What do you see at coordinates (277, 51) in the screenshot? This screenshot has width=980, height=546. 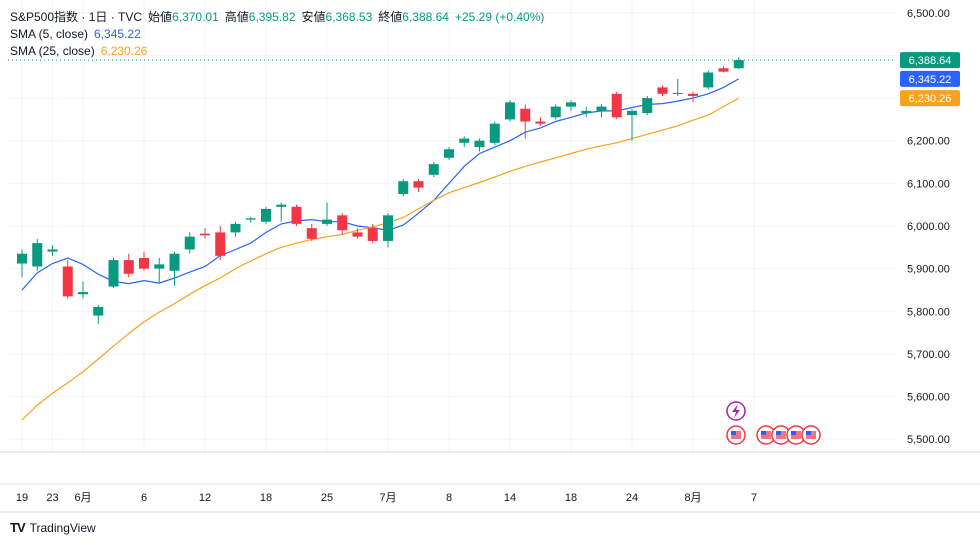 I see `sma25-row: SMA (25, close) 6,230.26` at bounding box center [277, 51].